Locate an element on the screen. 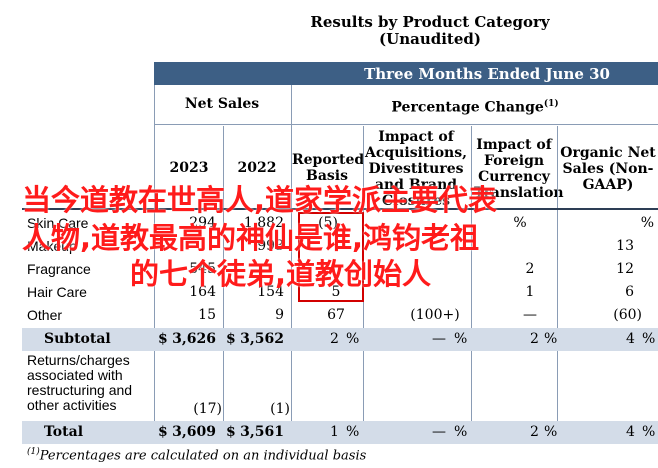  cell-fx: 2 is located at coordinates (530, 269).